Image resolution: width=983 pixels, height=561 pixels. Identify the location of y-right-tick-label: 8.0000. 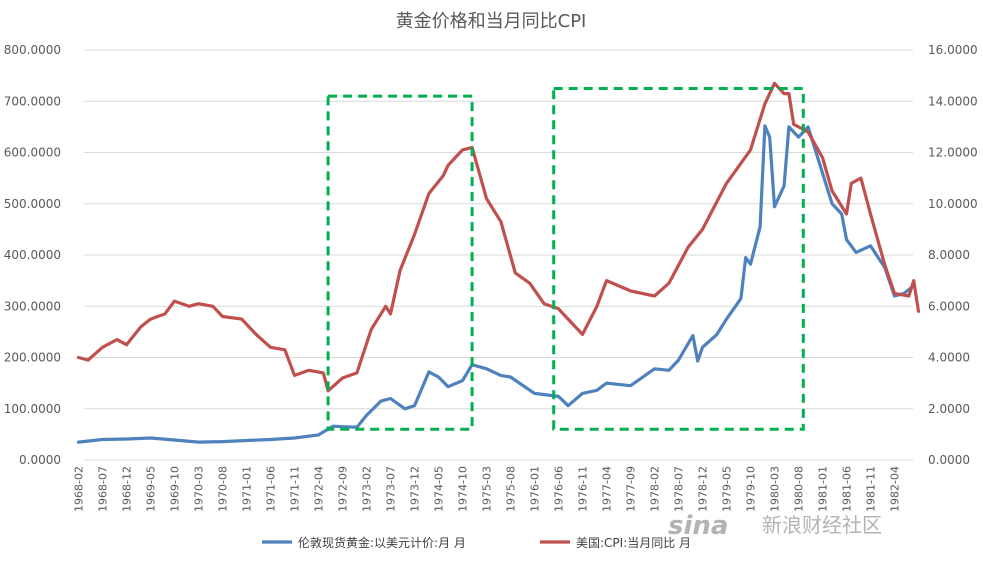
(949, 255).